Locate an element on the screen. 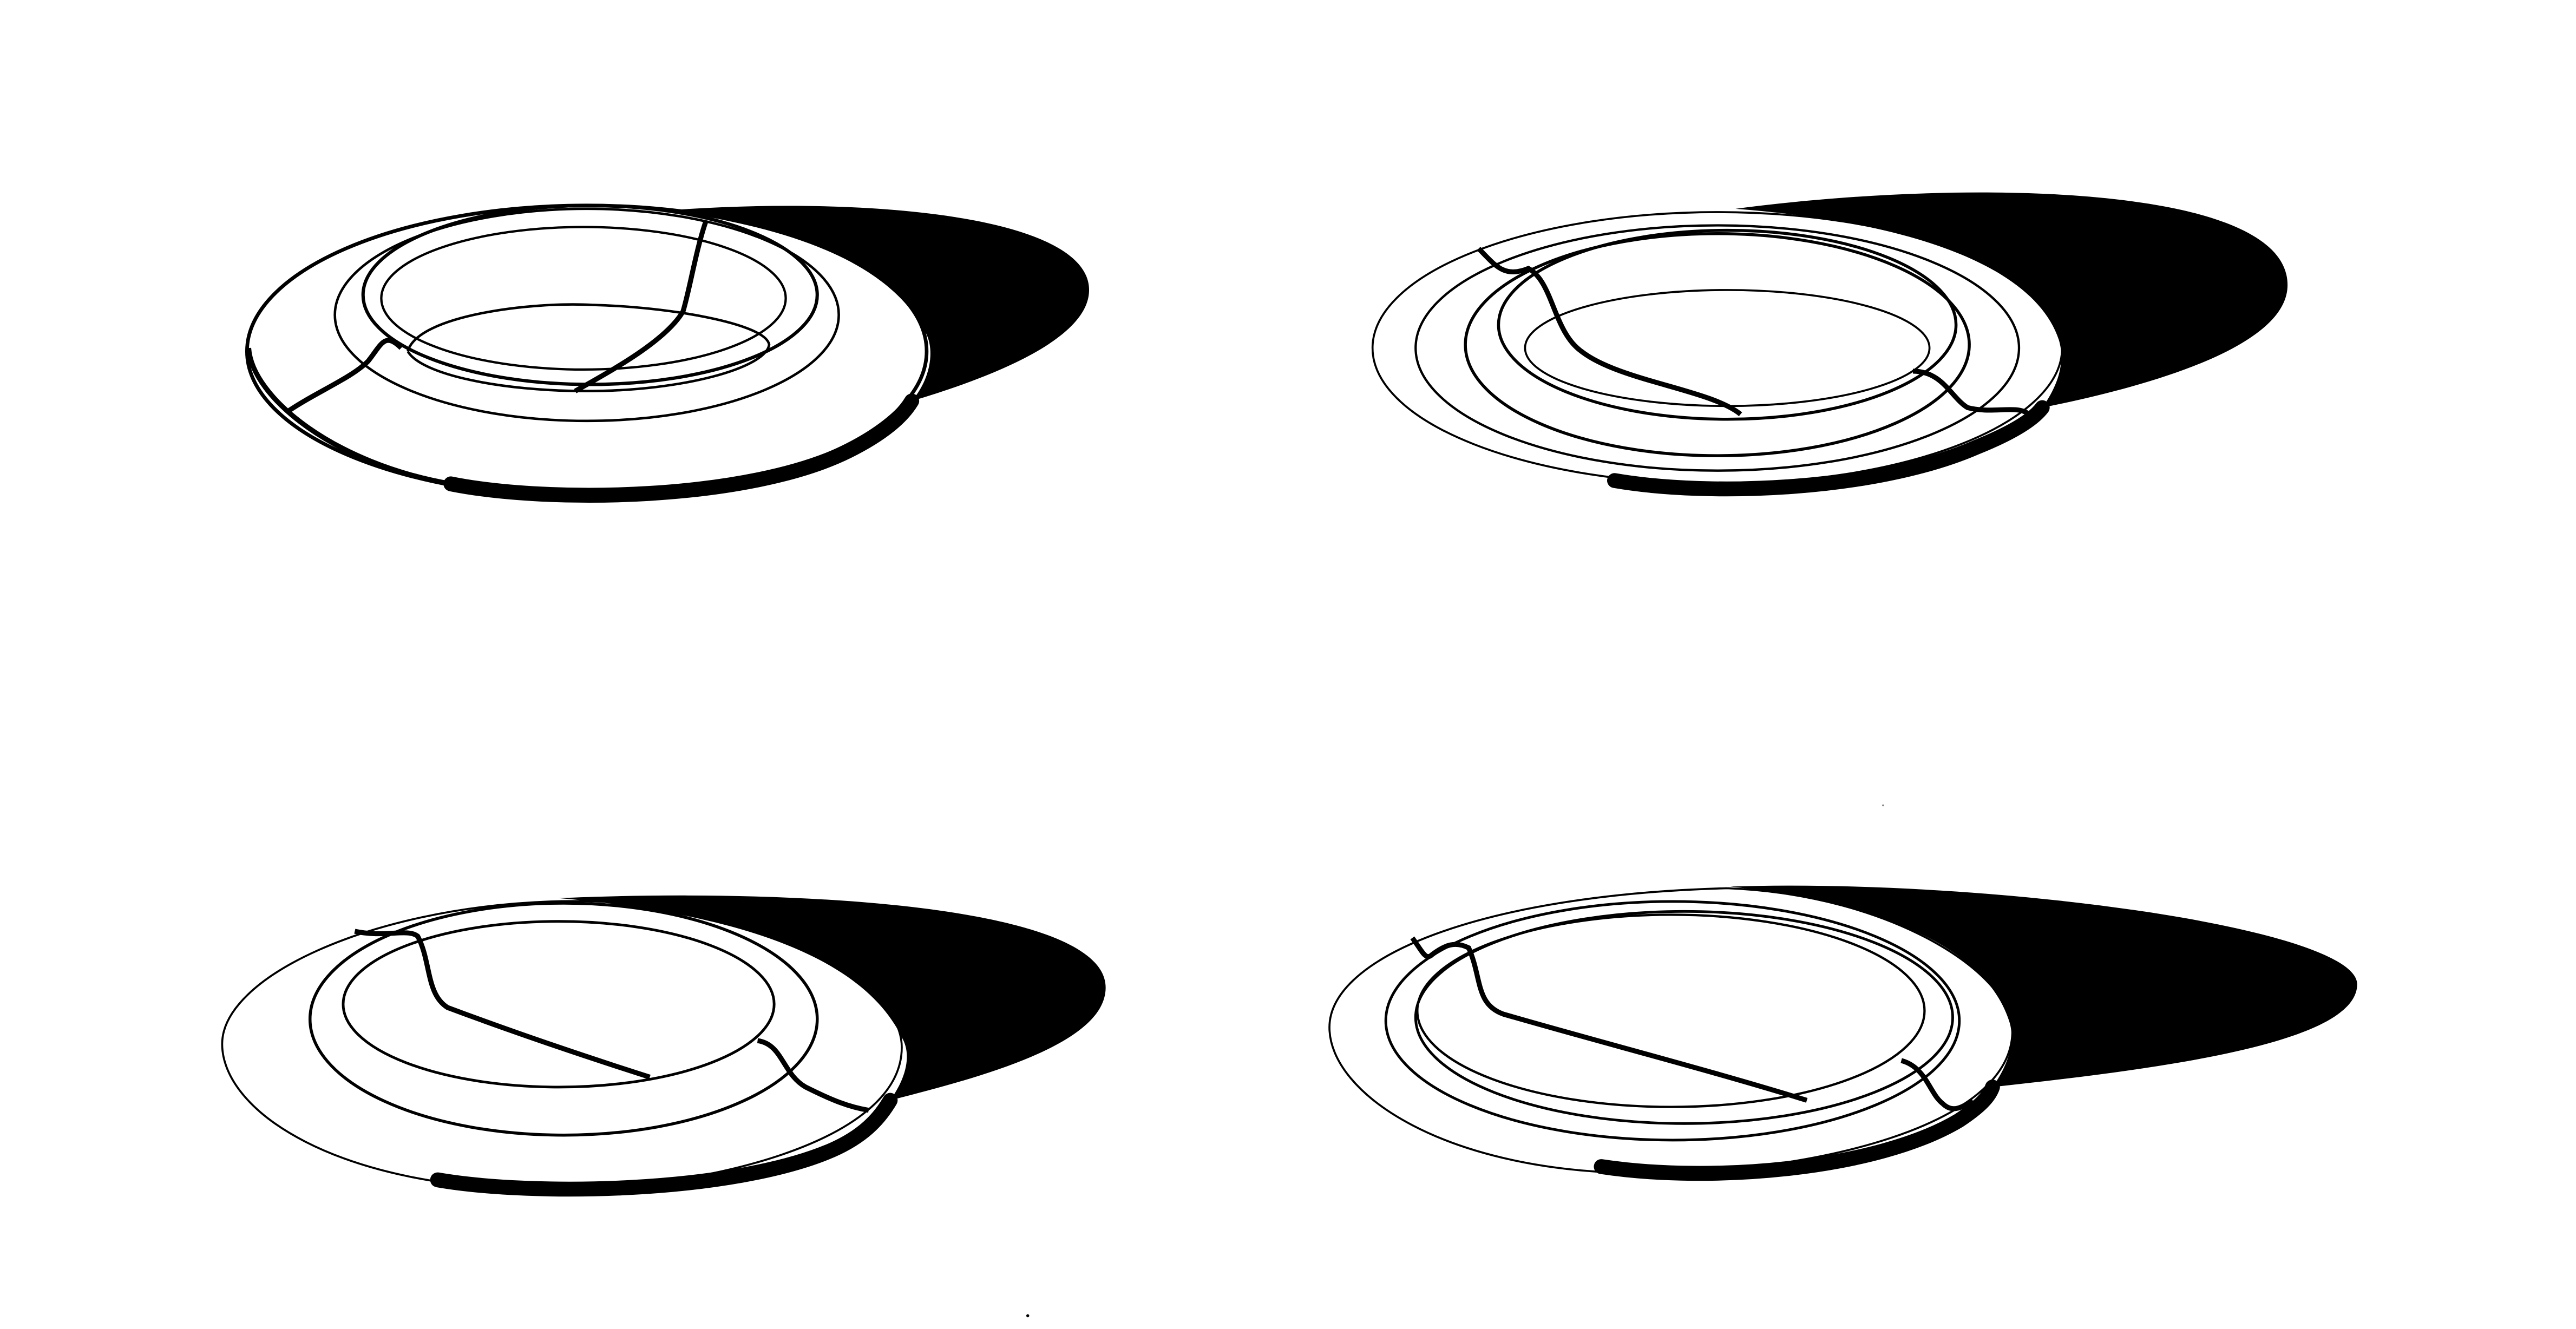 The image size is (2576, 1329). rim-highlight-bottom-right is located at coordinates (1797, 1130).